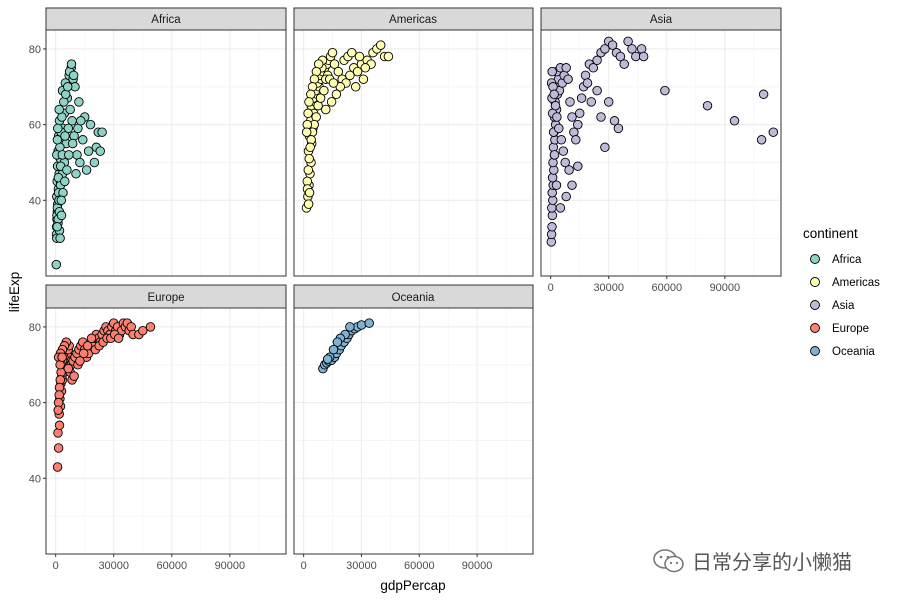 This screenshot has width=900, height=600. What do you see at coordinates (149, 563) in the screenshot?
I see `x-axis-europe: 0 30000 60000 90000` at bounding box center [149, 563].